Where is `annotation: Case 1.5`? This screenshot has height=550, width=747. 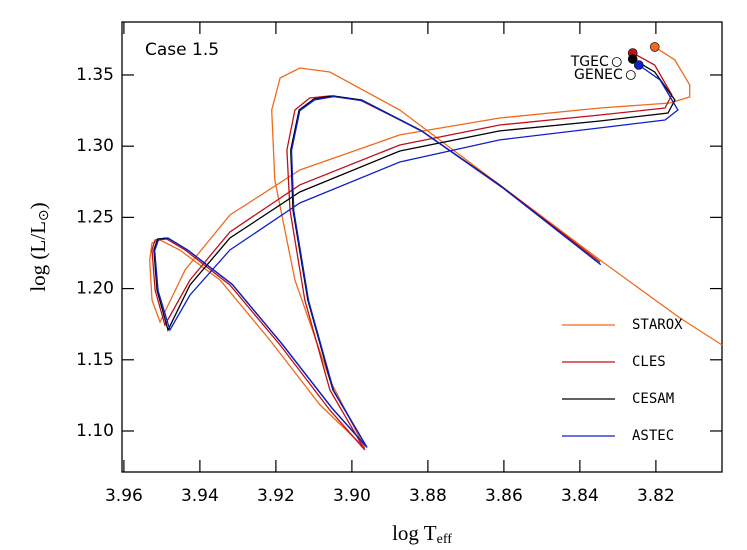
annotation: Case 1.5 is located at coordinates (182, 50).